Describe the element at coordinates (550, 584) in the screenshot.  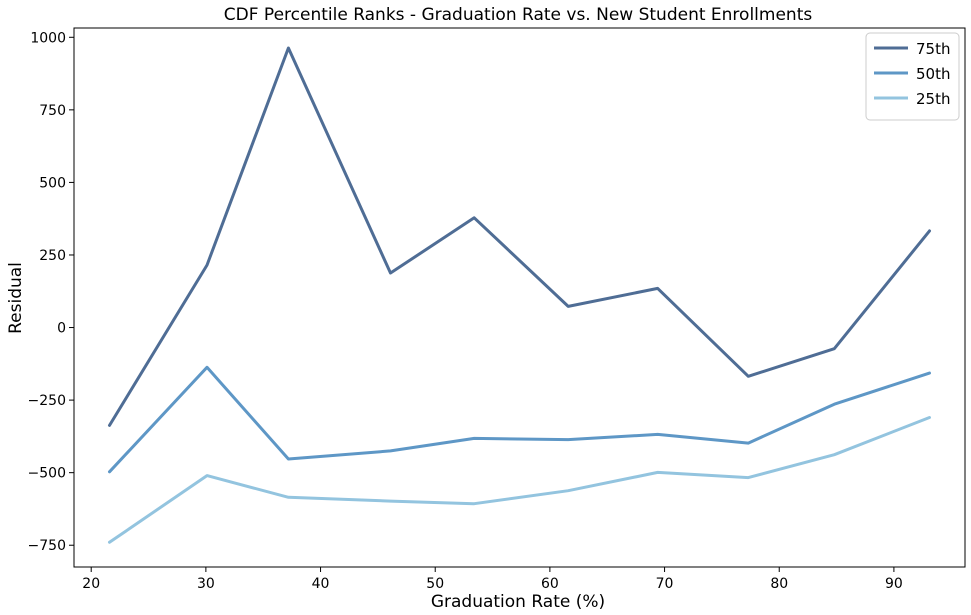
I see `x-tick-label: 60` at that location.